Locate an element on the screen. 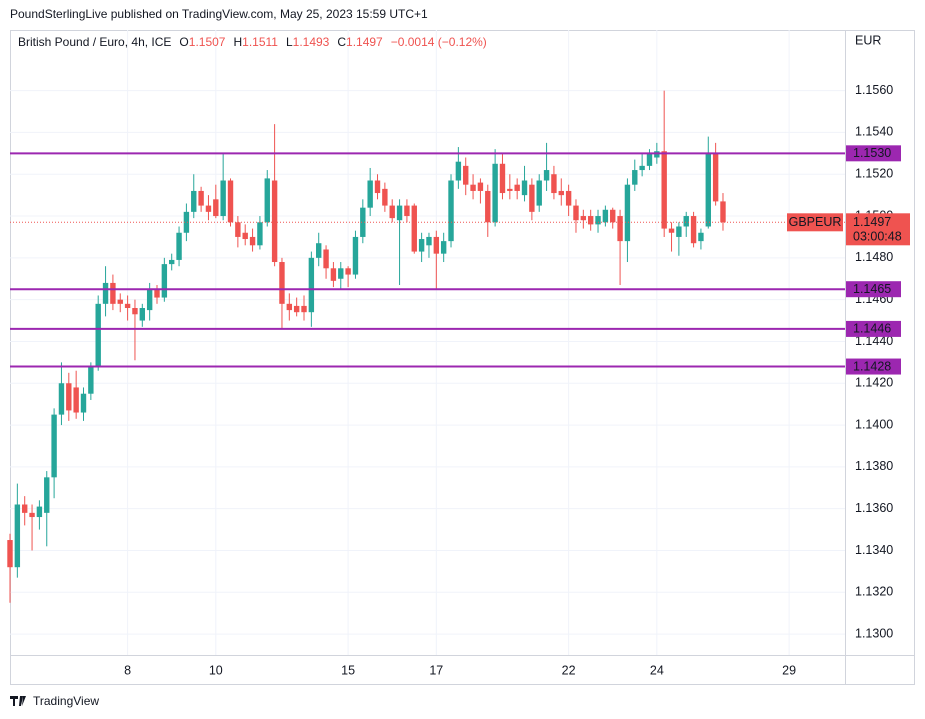 The image size is (925, 719). y-tick-label: 1.1360 is located at coordinates (874, 508).